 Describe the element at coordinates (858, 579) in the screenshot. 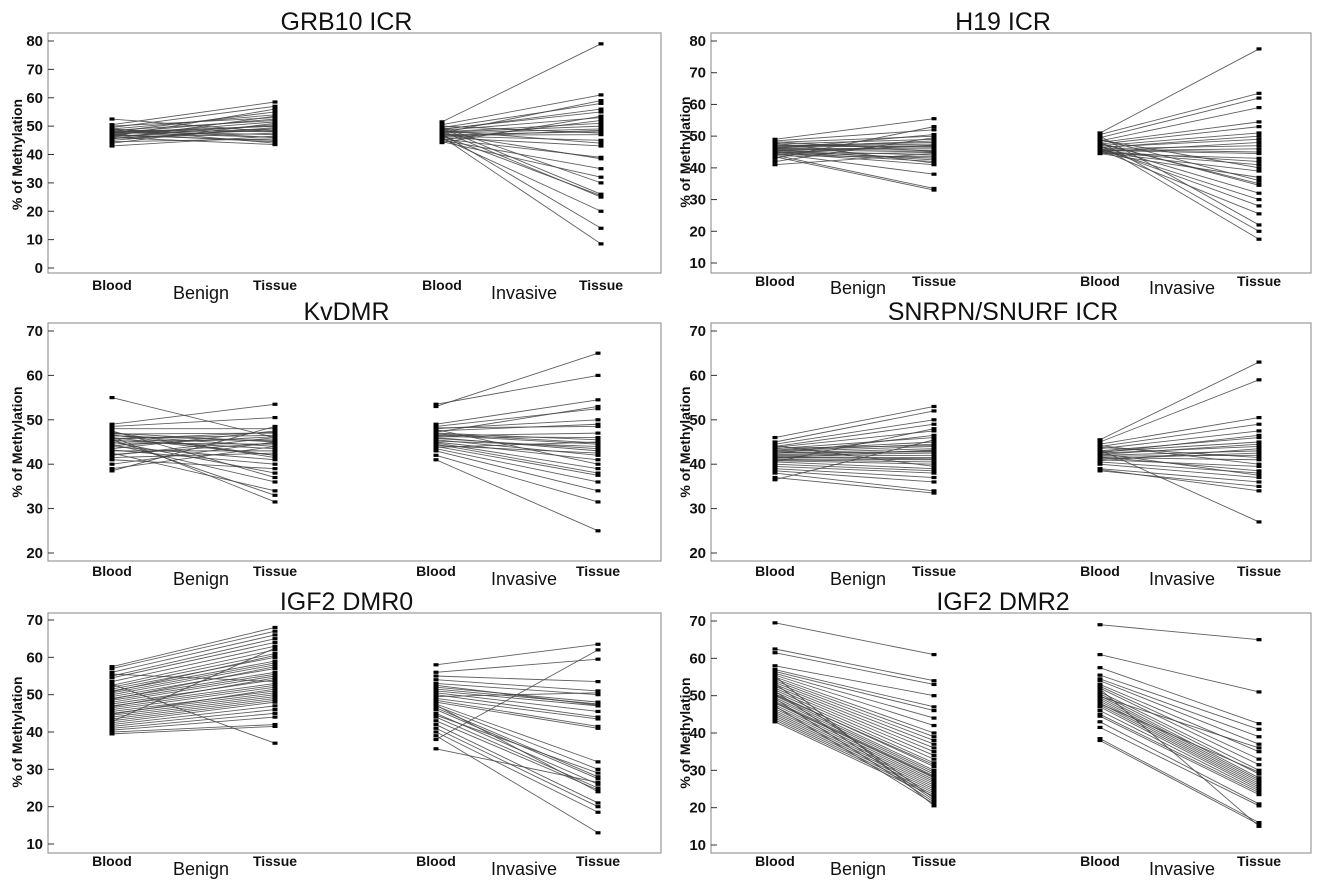

I see `group-label: Benign` at that location.